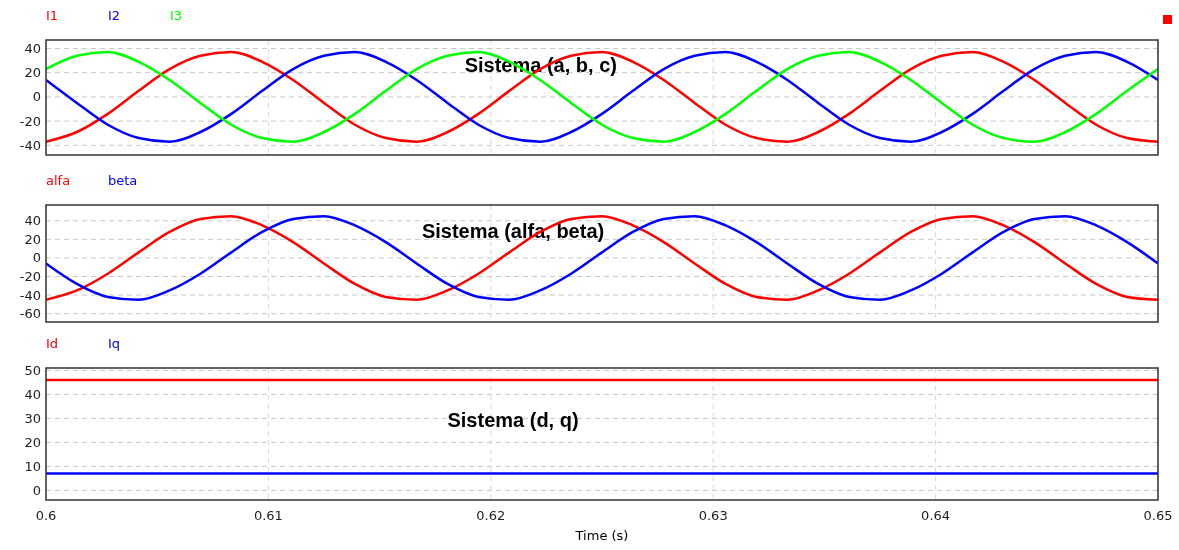 This screenshot has height=550, width=1179. I want to click on x-tick-label: 0.6, so click(46, 515).